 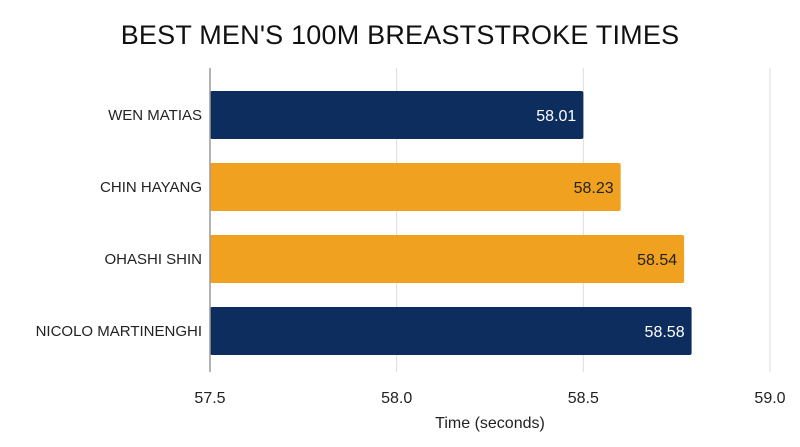 I want to click on category-label: OHASHI SHIN, so click(x=153, y=259).